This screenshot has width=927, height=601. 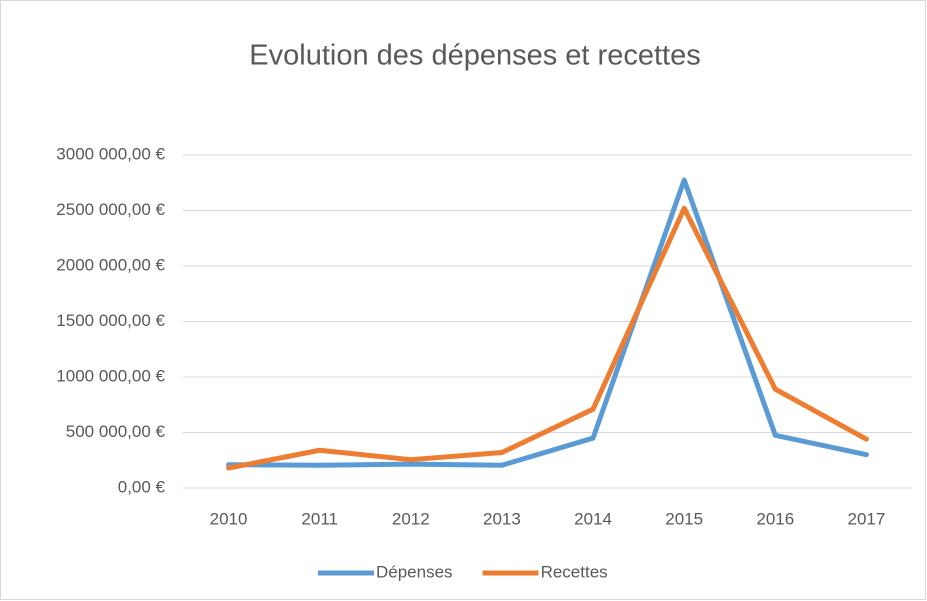 I want to click on y-tick-label: 2500 000,00 €, so click(x=110, y=209).